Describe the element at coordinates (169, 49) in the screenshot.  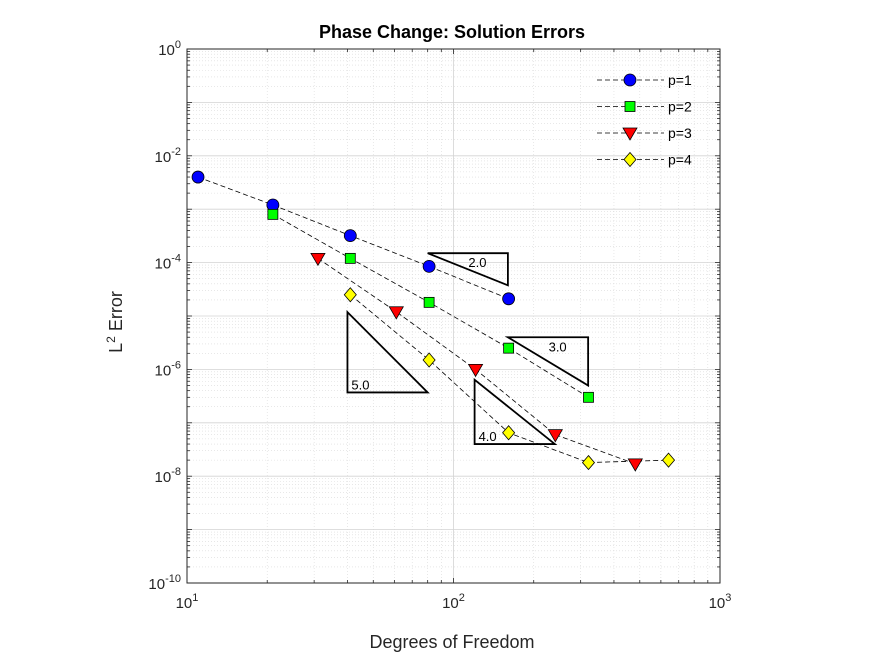
I see `y-tick-label: 10⁰` at that location.